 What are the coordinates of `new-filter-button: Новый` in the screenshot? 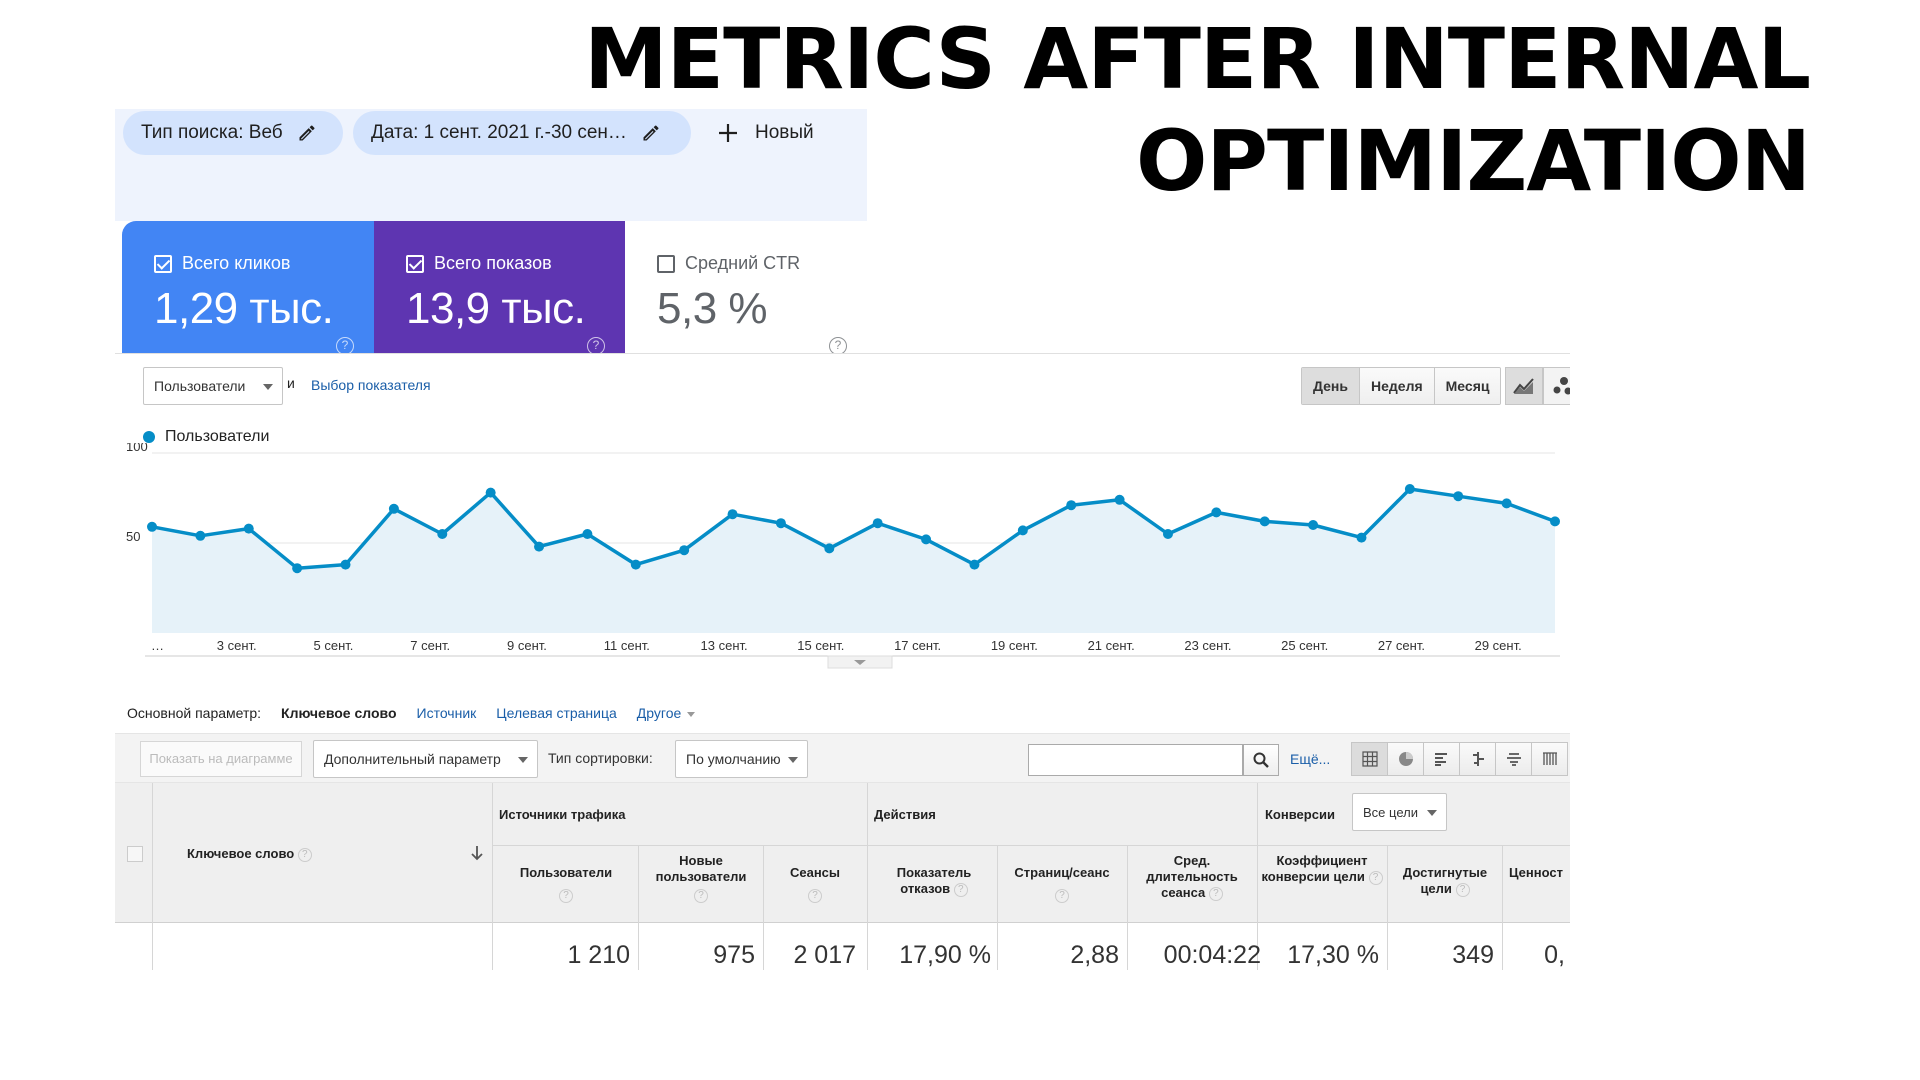 It's located at (765, 133).